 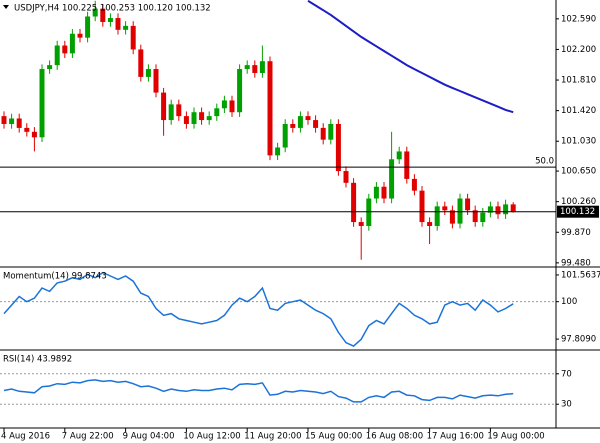 I want to click on x-tick-label: 16 Aug 08:00, so click(x=394, y=437).